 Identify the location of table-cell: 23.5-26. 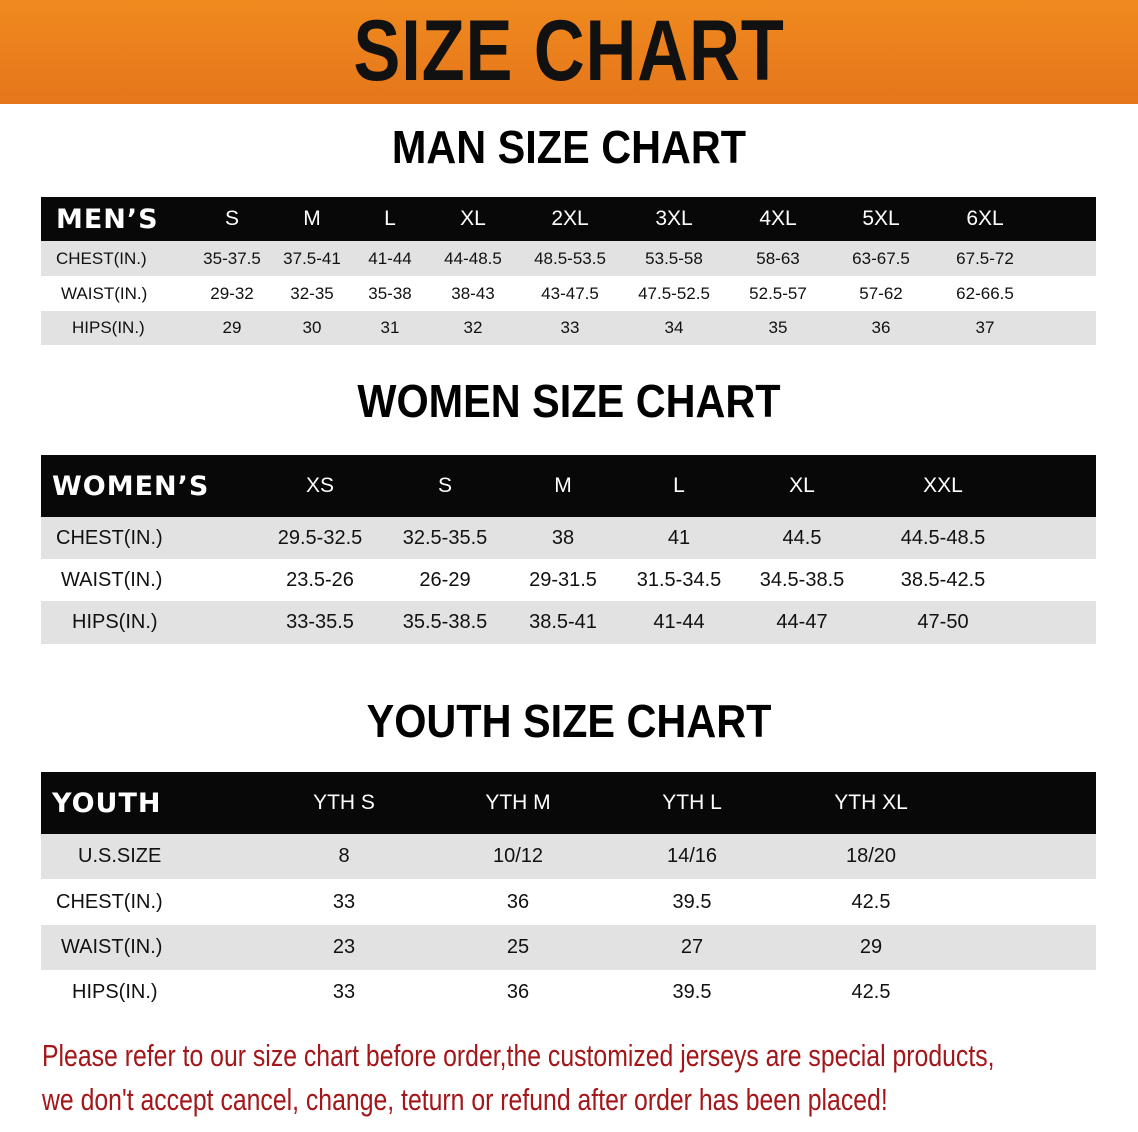
(320, 579).